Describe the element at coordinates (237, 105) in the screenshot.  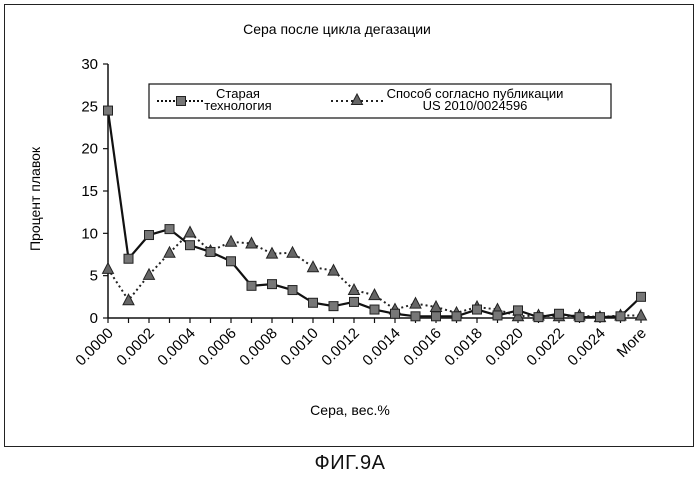
I see `legend-label-old: технология` at that location.